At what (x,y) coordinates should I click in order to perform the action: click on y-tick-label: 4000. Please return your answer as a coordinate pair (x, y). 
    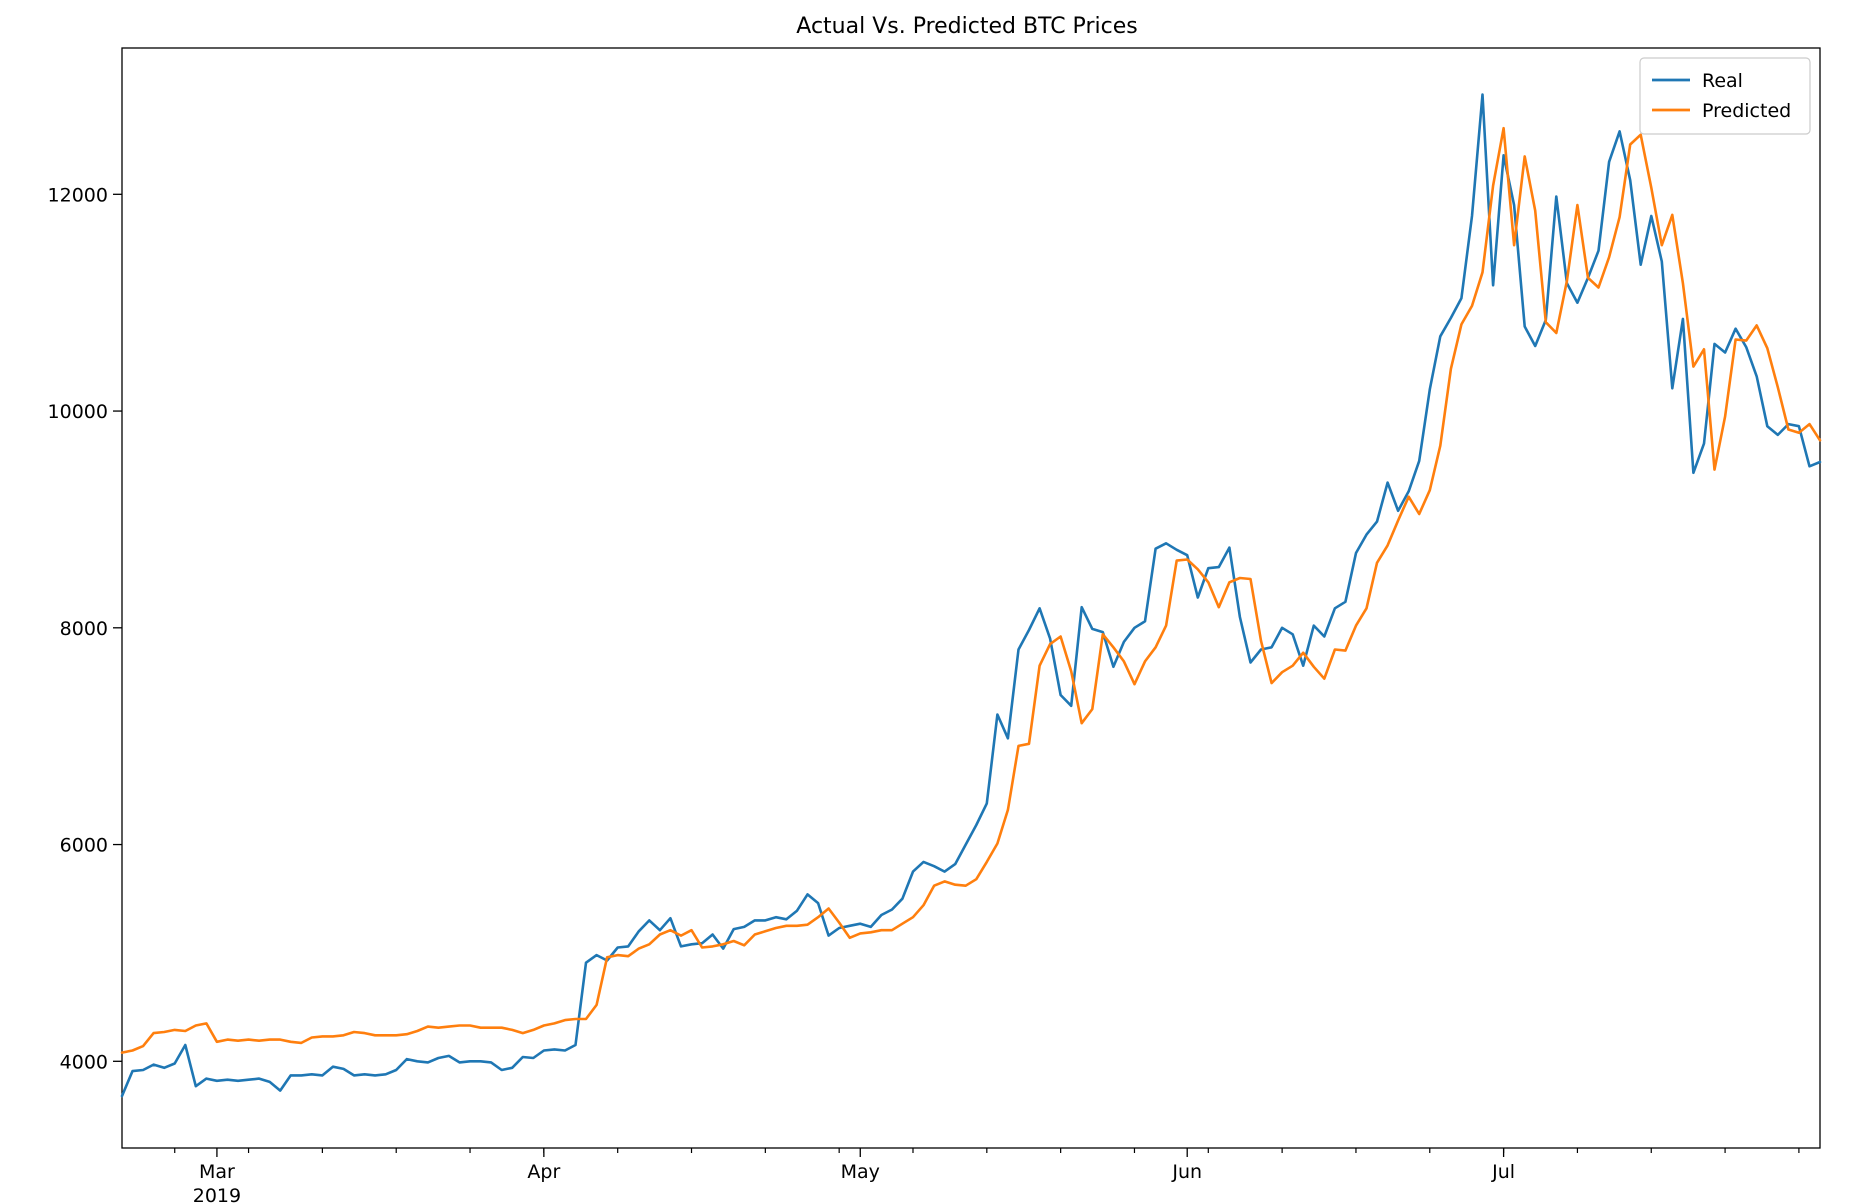
    Looking at the image, I should click on (84, 1062).